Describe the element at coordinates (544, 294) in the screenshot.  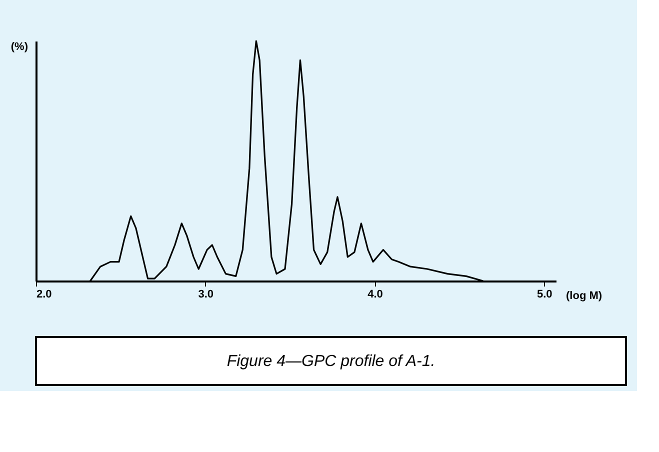
I see `x-tick-label: 5.0` at that location.